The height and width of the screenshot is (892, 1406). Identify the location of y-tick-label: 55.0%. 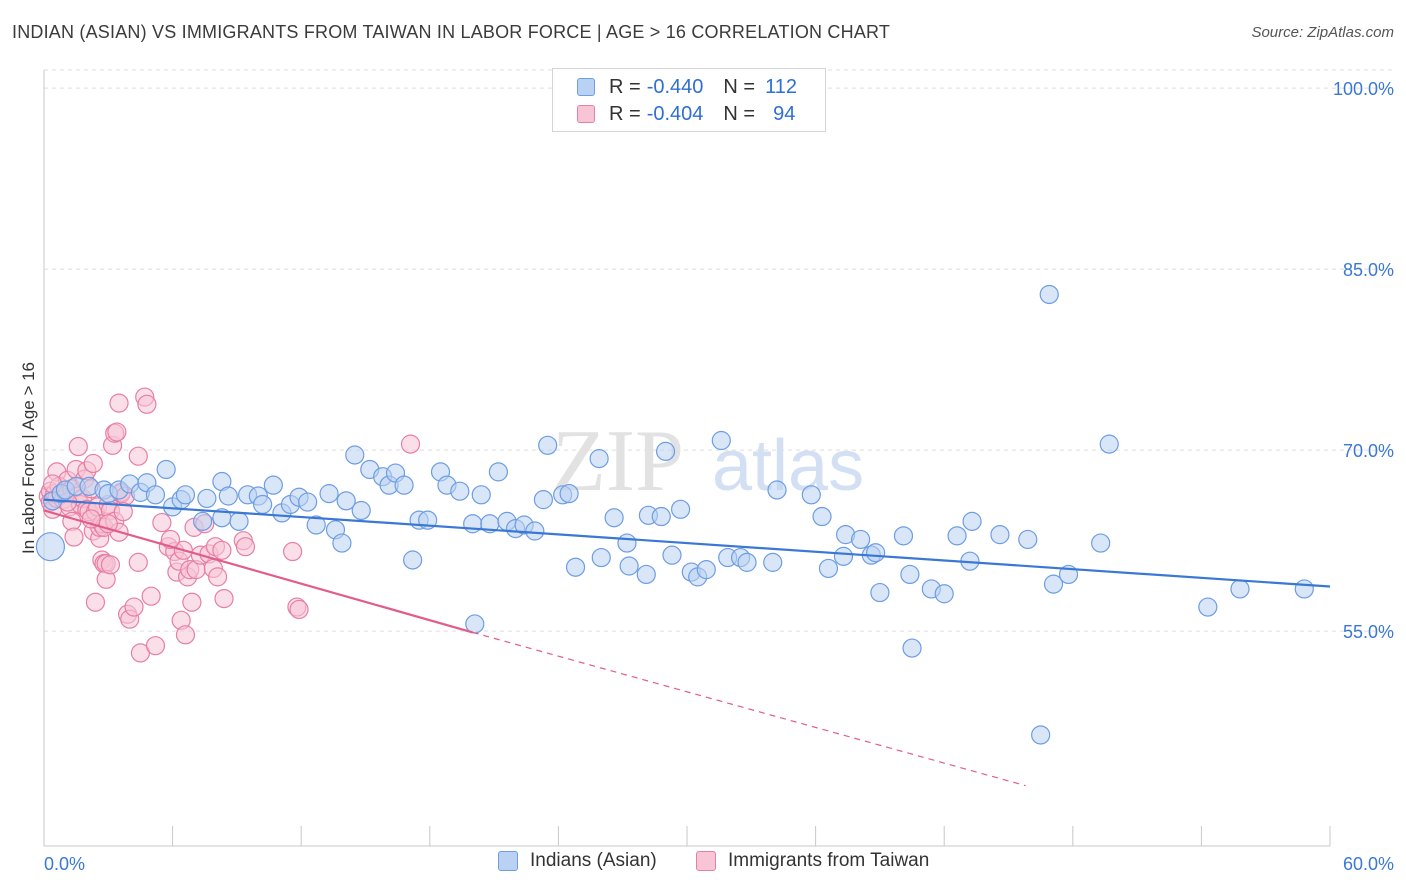
(1368, 632).